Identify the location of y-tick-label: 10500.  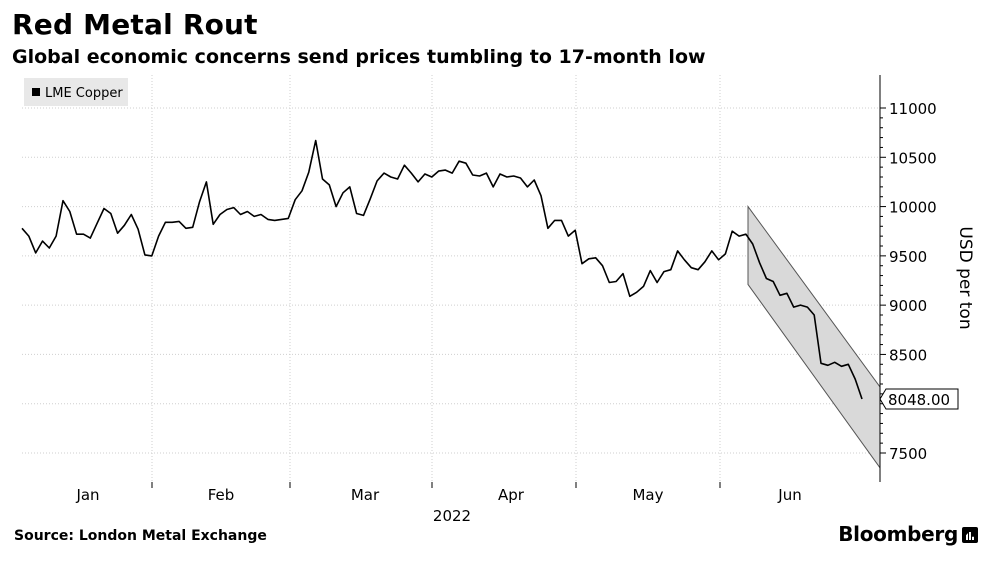
(913, 158).